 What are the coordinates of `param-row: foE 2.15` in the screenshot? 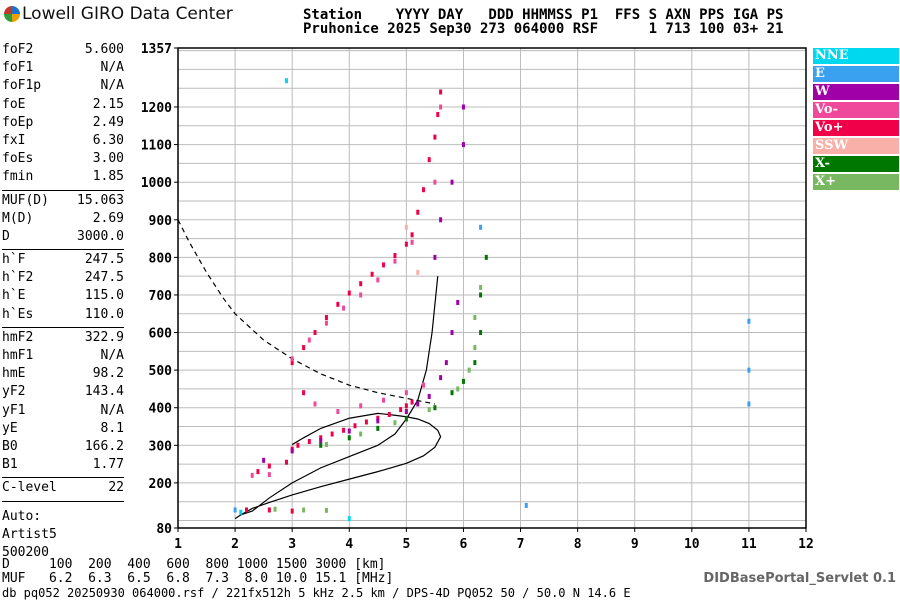 It's located at (63, 106).